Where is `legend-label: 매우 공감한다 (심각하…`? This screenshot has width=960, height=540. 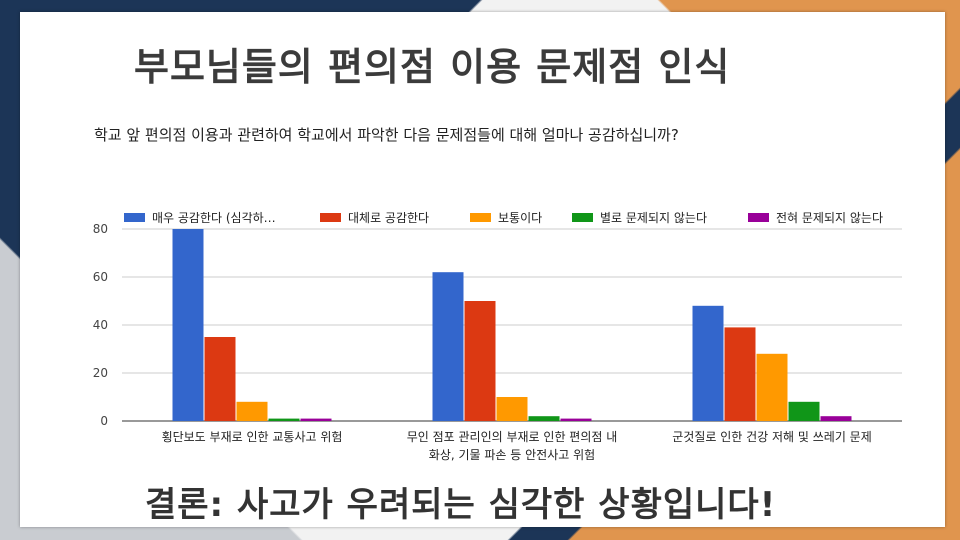 legend-label: 매우 공감한다 (심각하… is located at coordinates (214, 218).